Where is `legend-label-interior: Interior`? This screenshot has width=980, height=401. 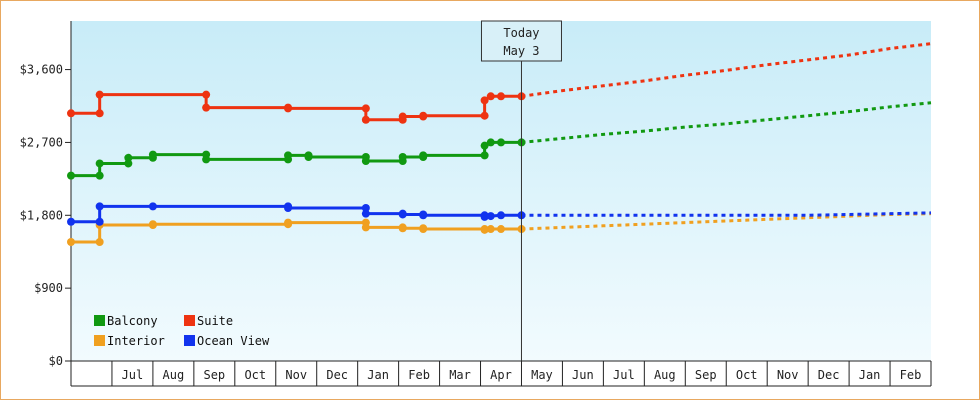
legend-label-interior: Interior is located at coordinates (136, 341).